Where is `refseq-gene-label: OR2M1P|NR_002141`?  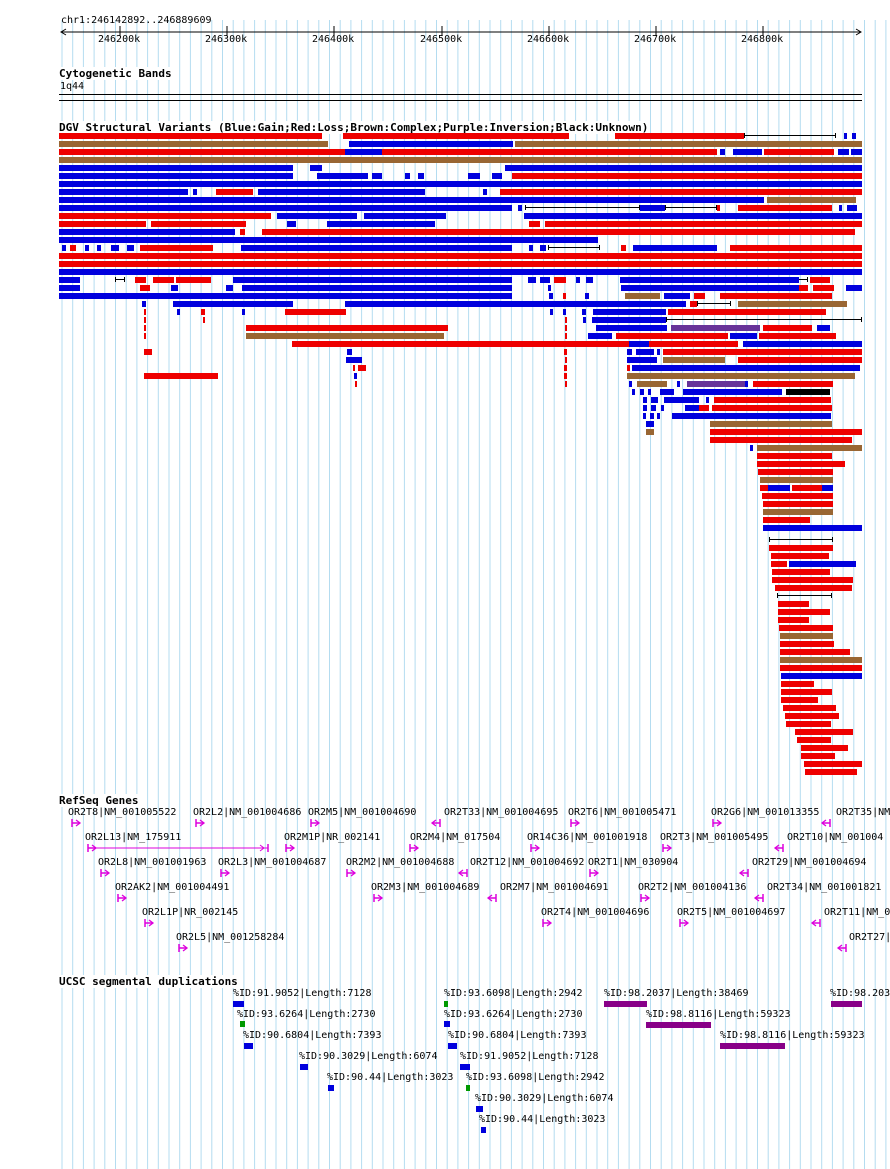
refseq-gene-label: OR2M1P|NR_002141 is located at coordinates (332, 837).